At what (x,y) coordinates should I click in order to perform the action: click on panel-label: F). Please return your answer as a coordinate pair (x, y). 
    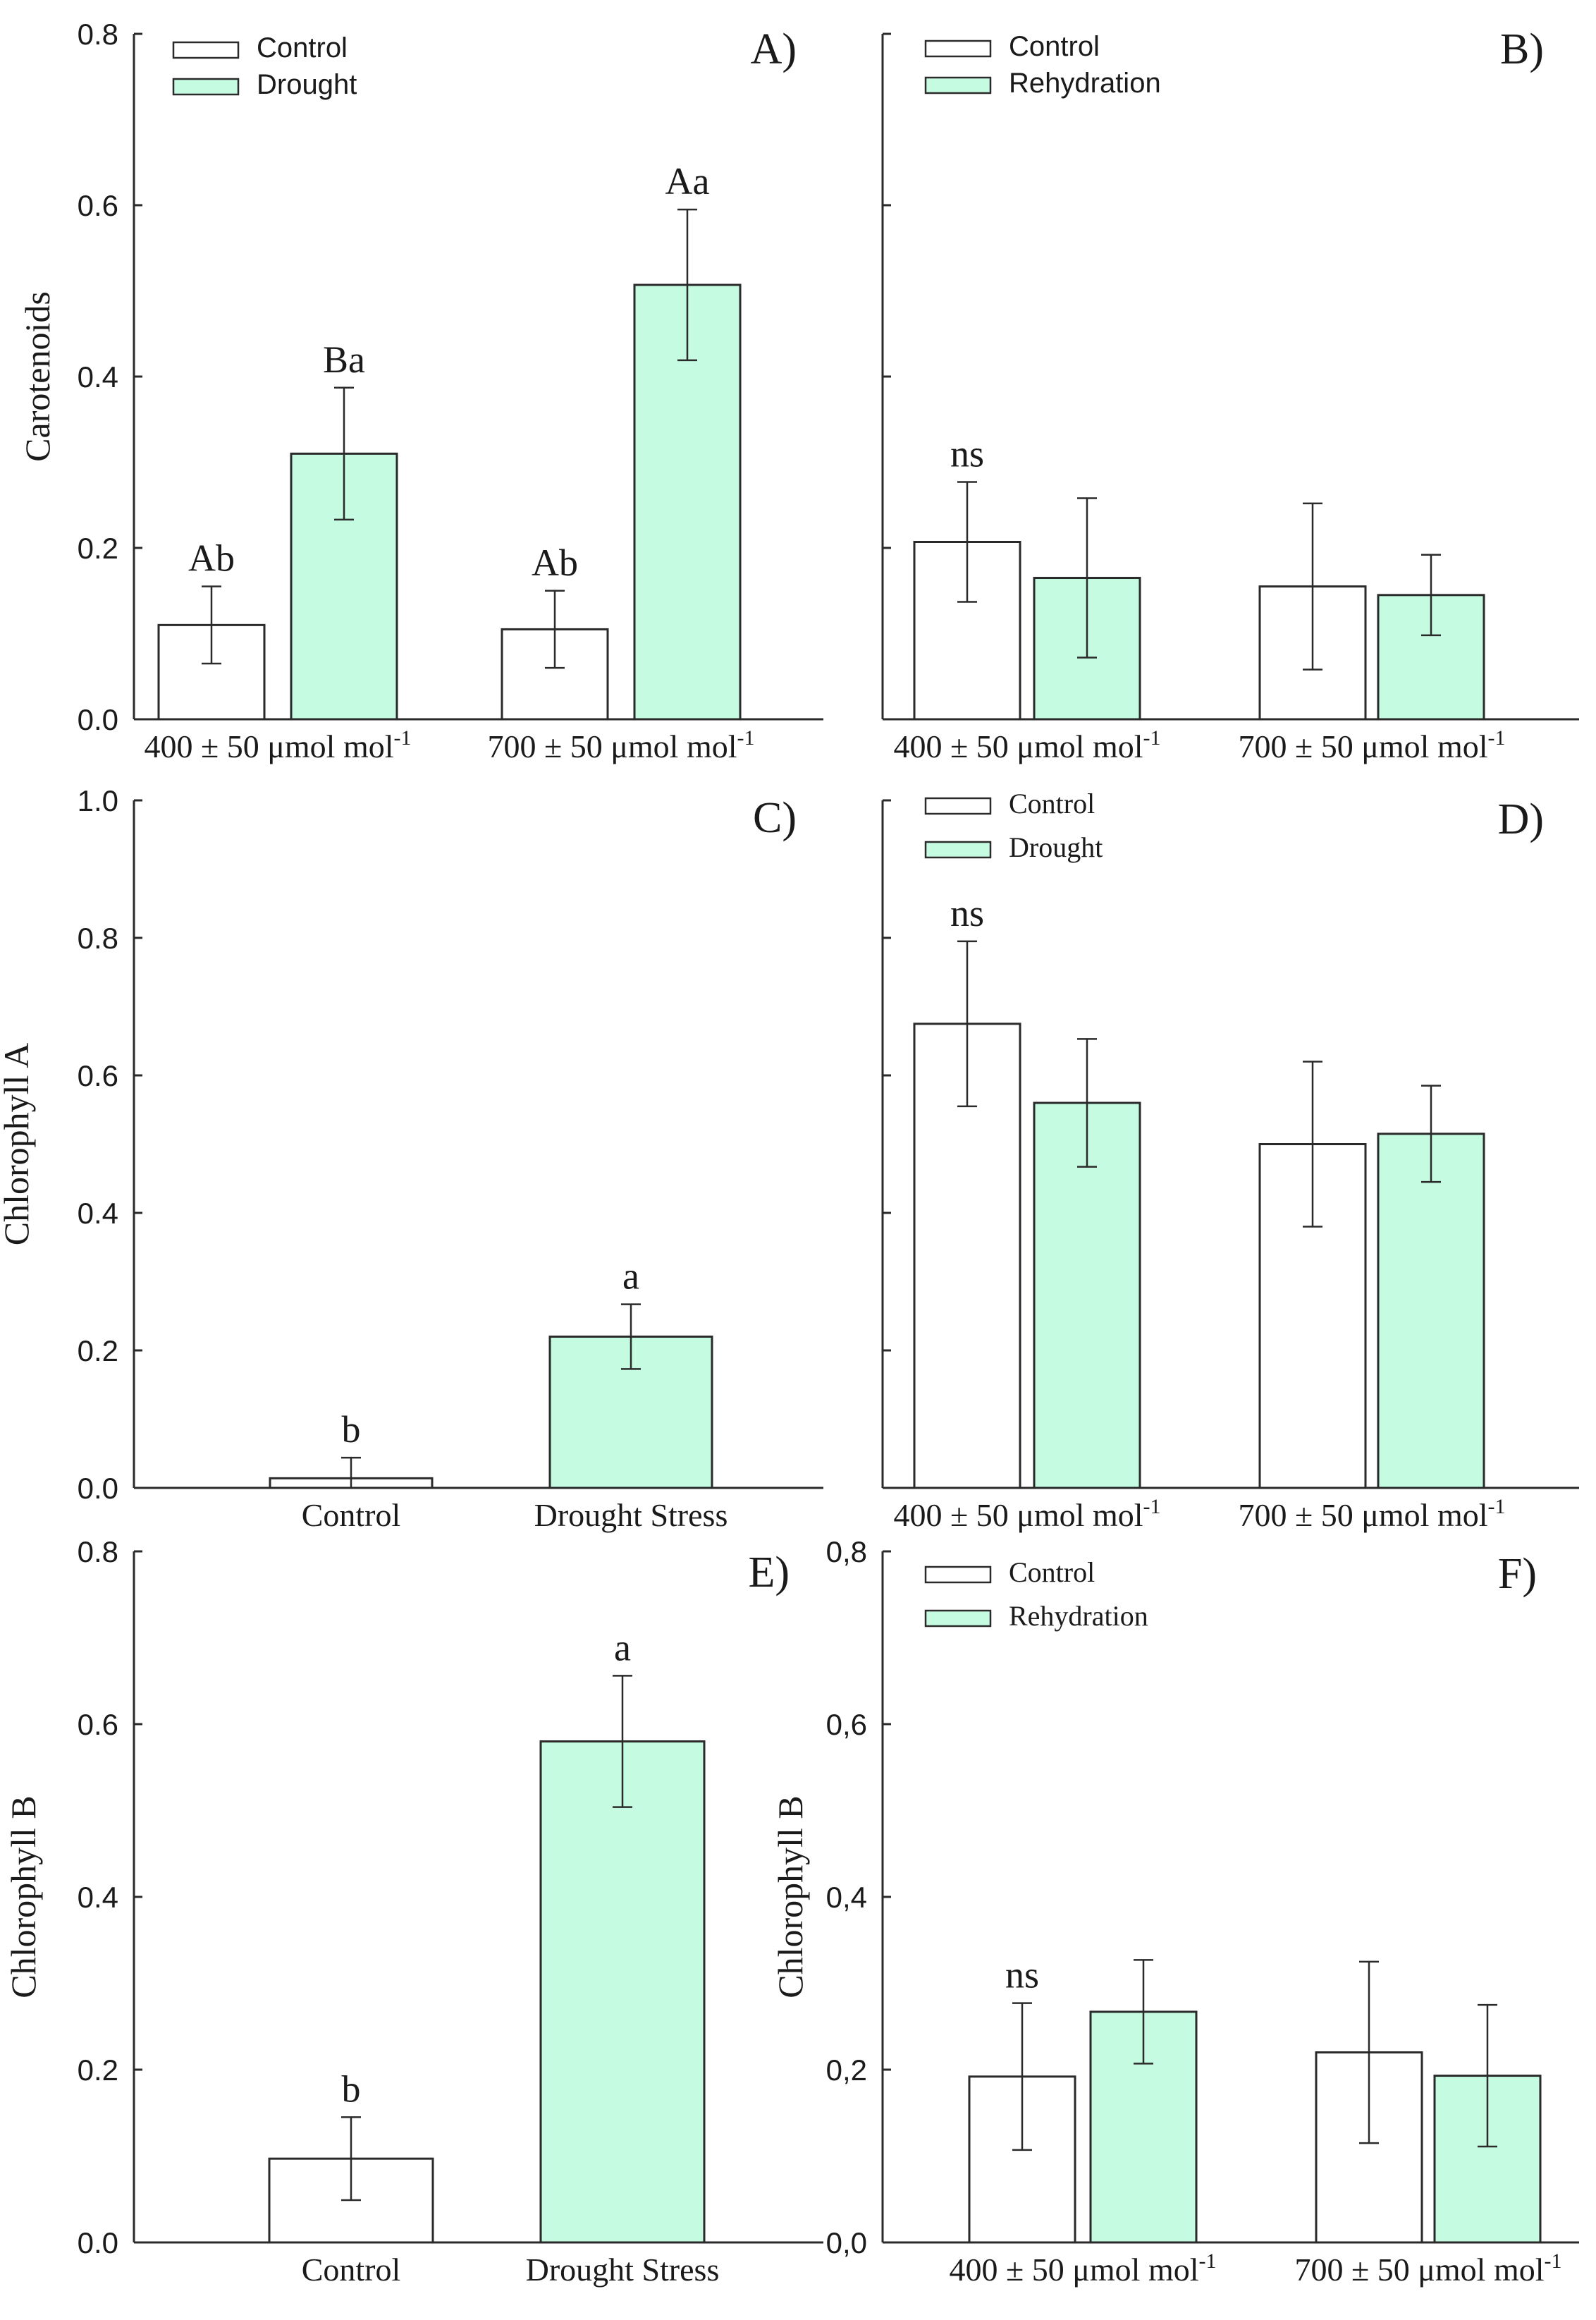
    Looking at the image, I should click on (1518, 1574).